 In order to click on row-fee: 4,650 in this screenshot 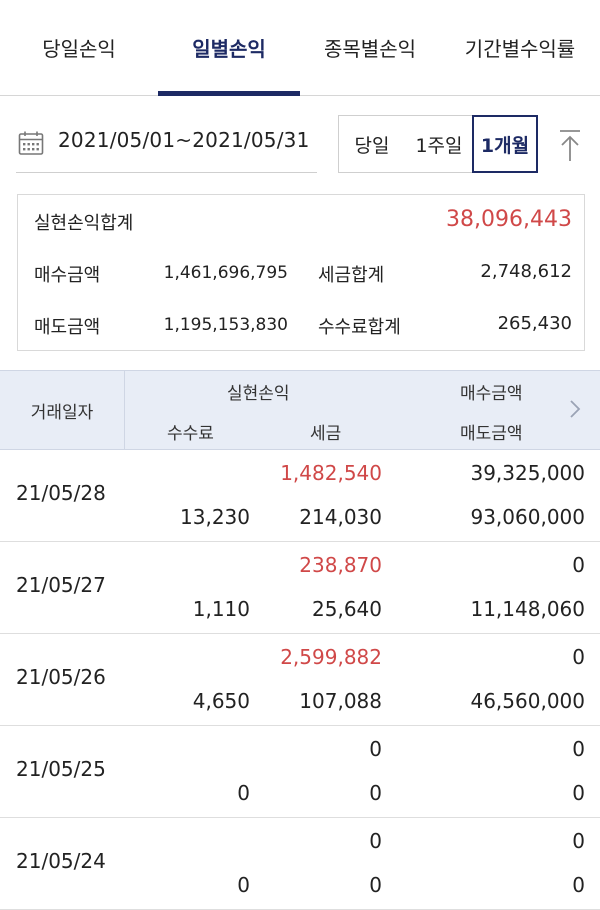, I will do `click(221, 701)`.